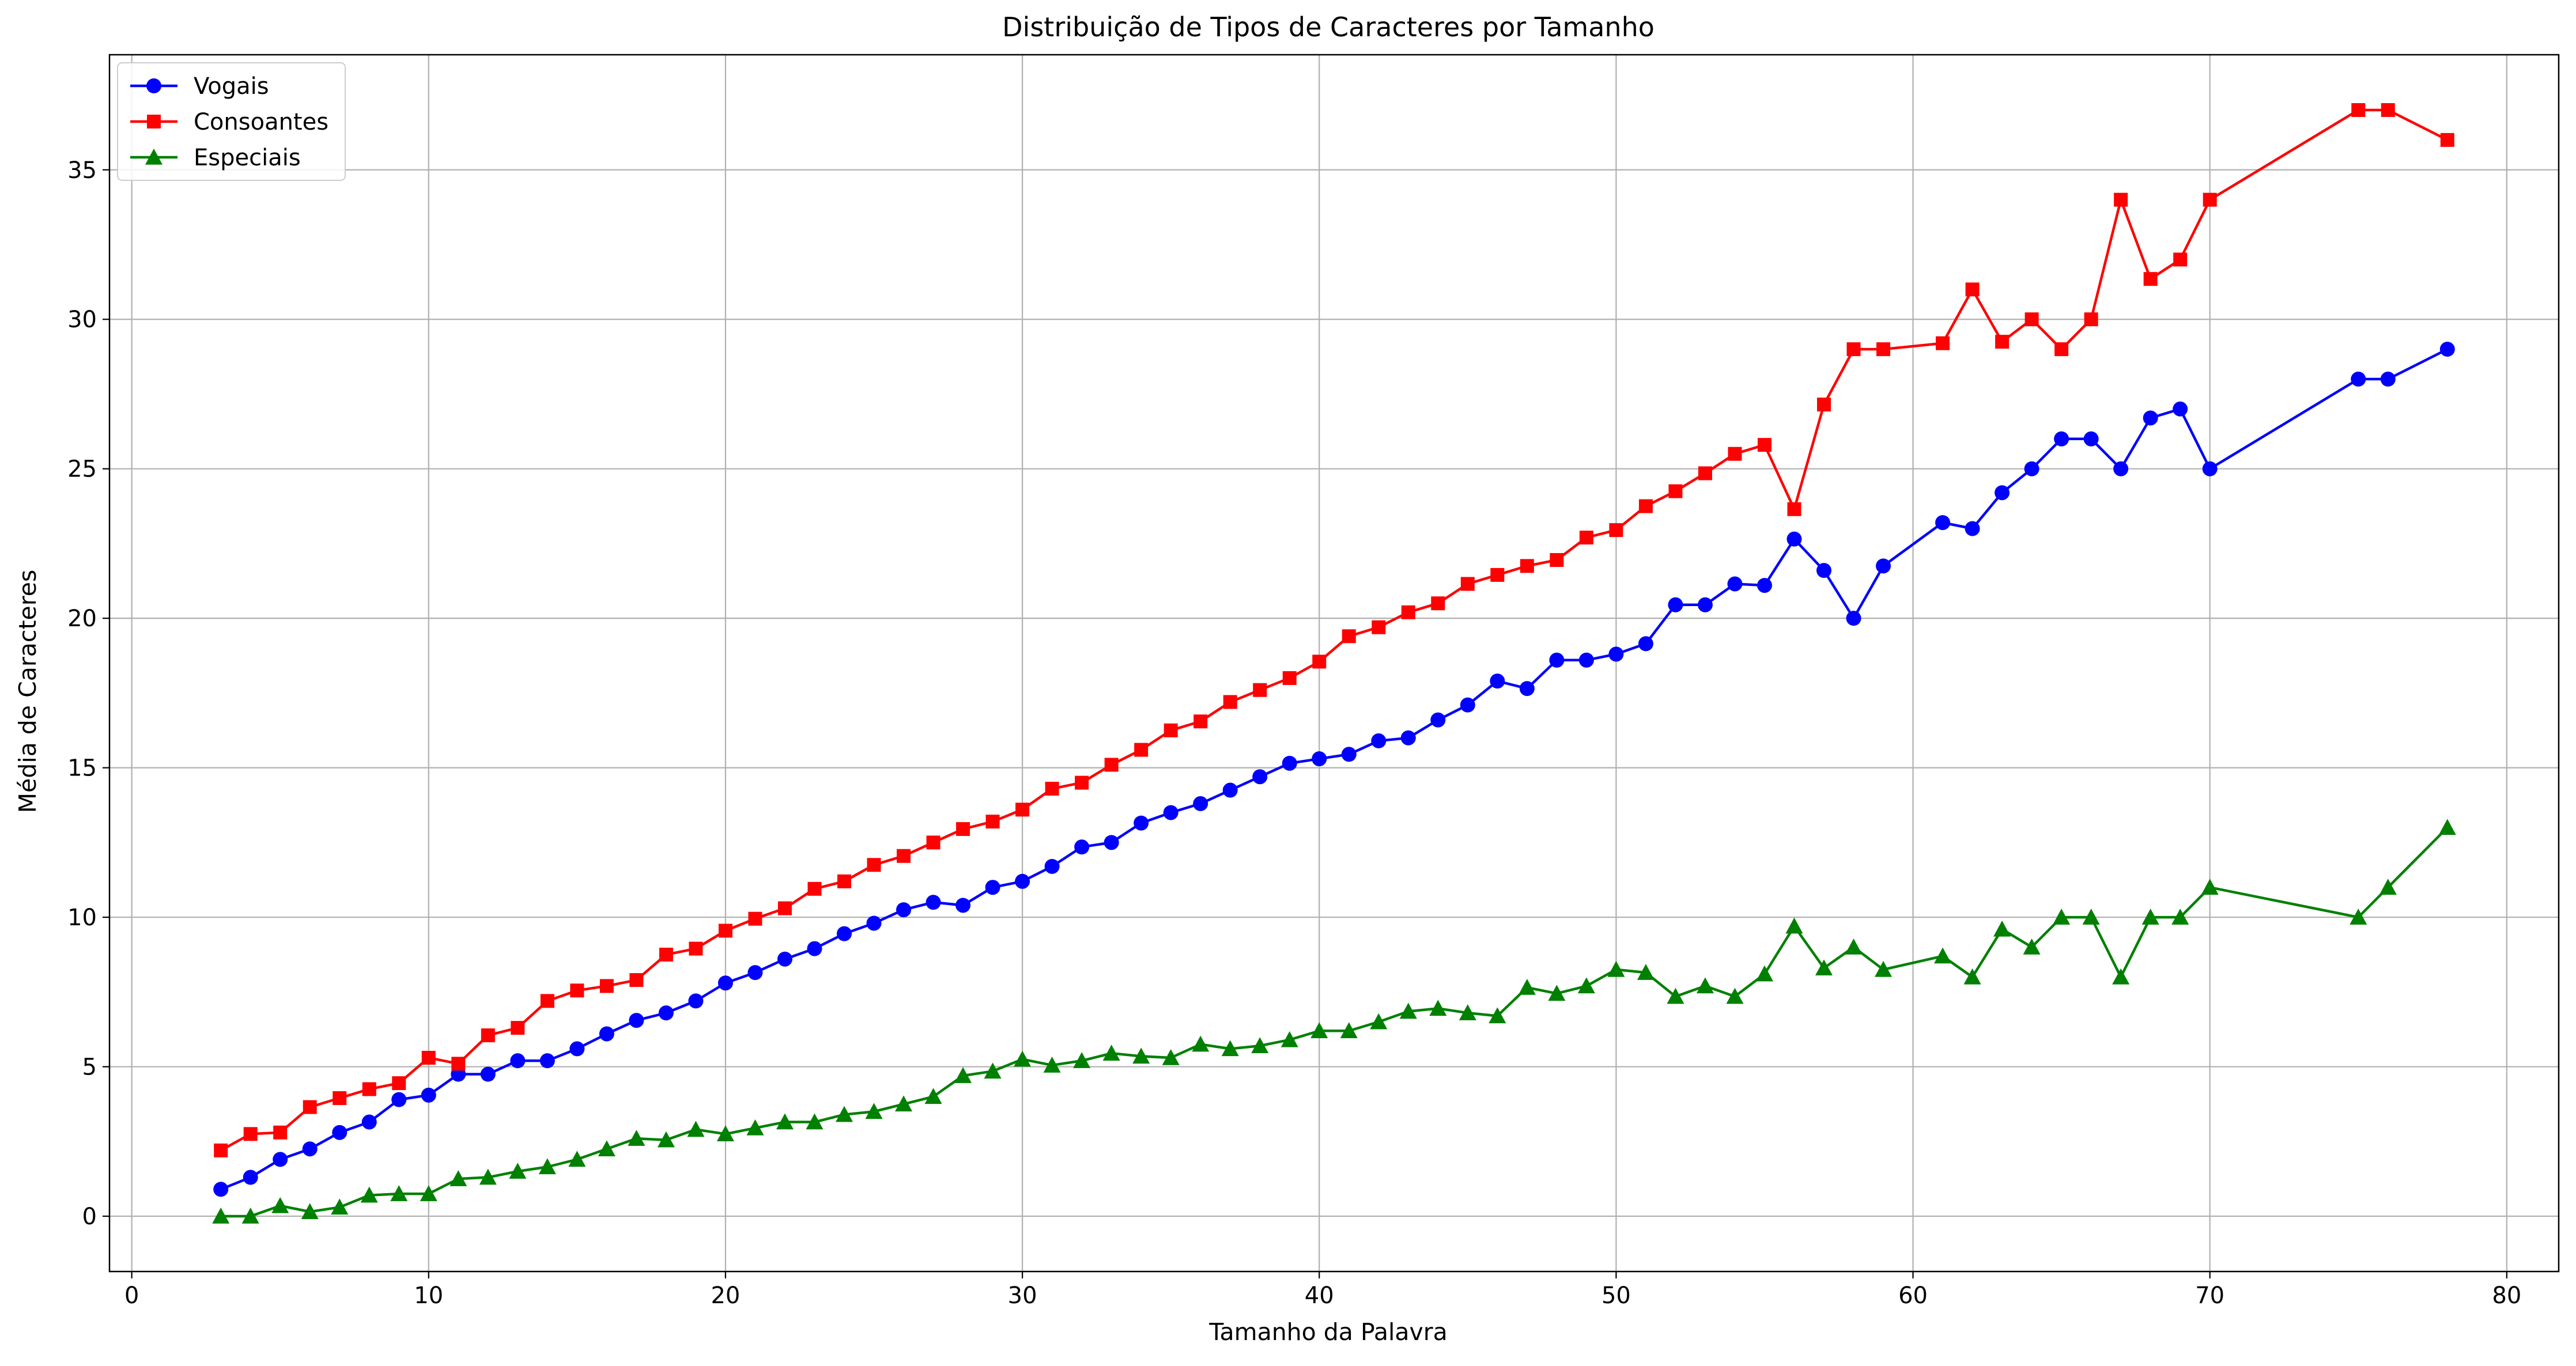 The width and height of the screenshot is (2576, 1366). What do you see at coordinates (2506, 1295) in the screenshot?
I see `x-tick-label: 80` at bounding box center [2506, 1295].